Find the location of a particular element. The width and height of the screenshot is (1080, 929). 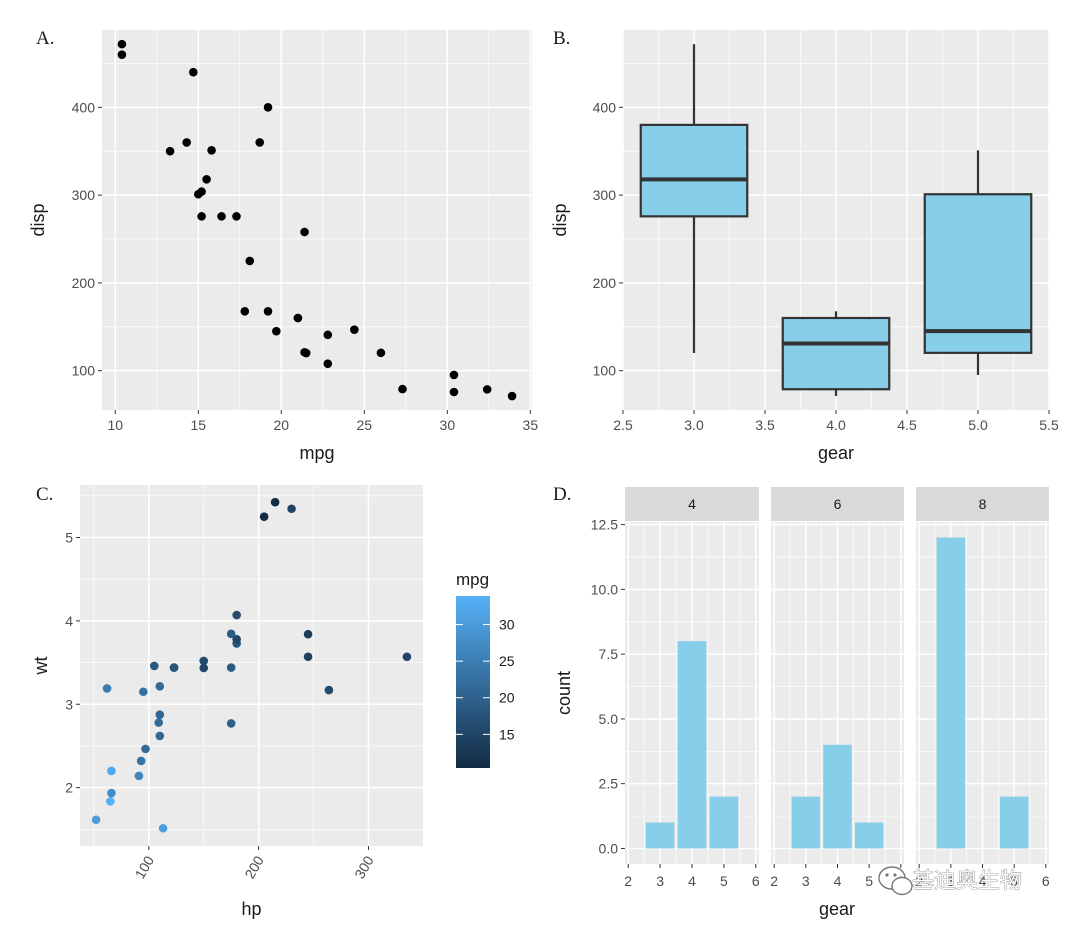

wechat-bubble is located at coordinates (902, 886).